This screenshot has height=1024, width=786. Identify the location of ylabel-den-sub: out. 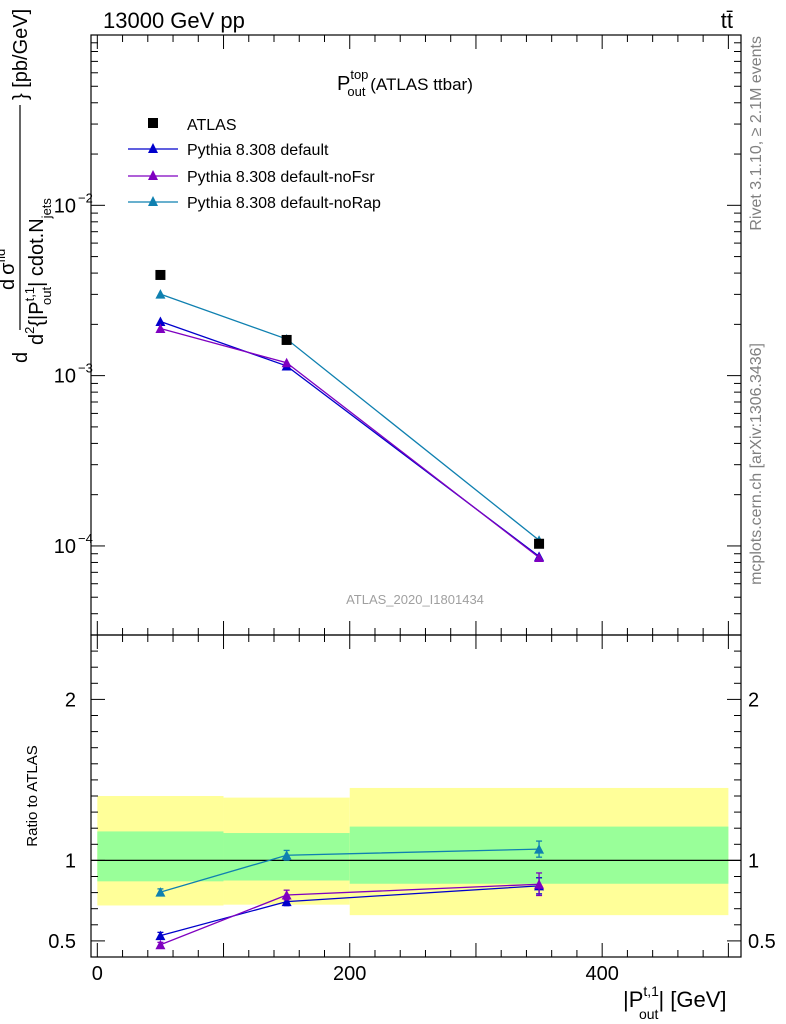
(46, 295).